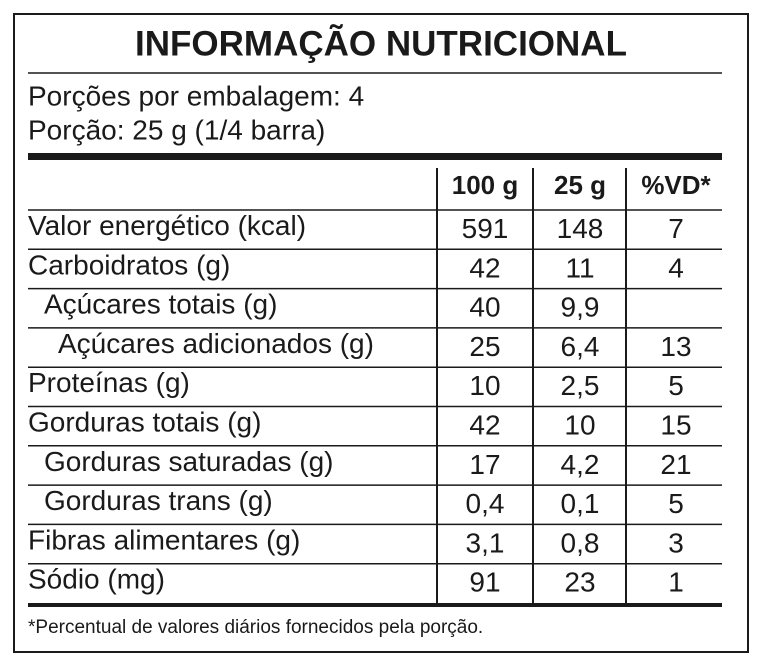  Describe the element at coordinates (580, 542) in the screenshot. I see `nutrient-value: 0,8` at that location.